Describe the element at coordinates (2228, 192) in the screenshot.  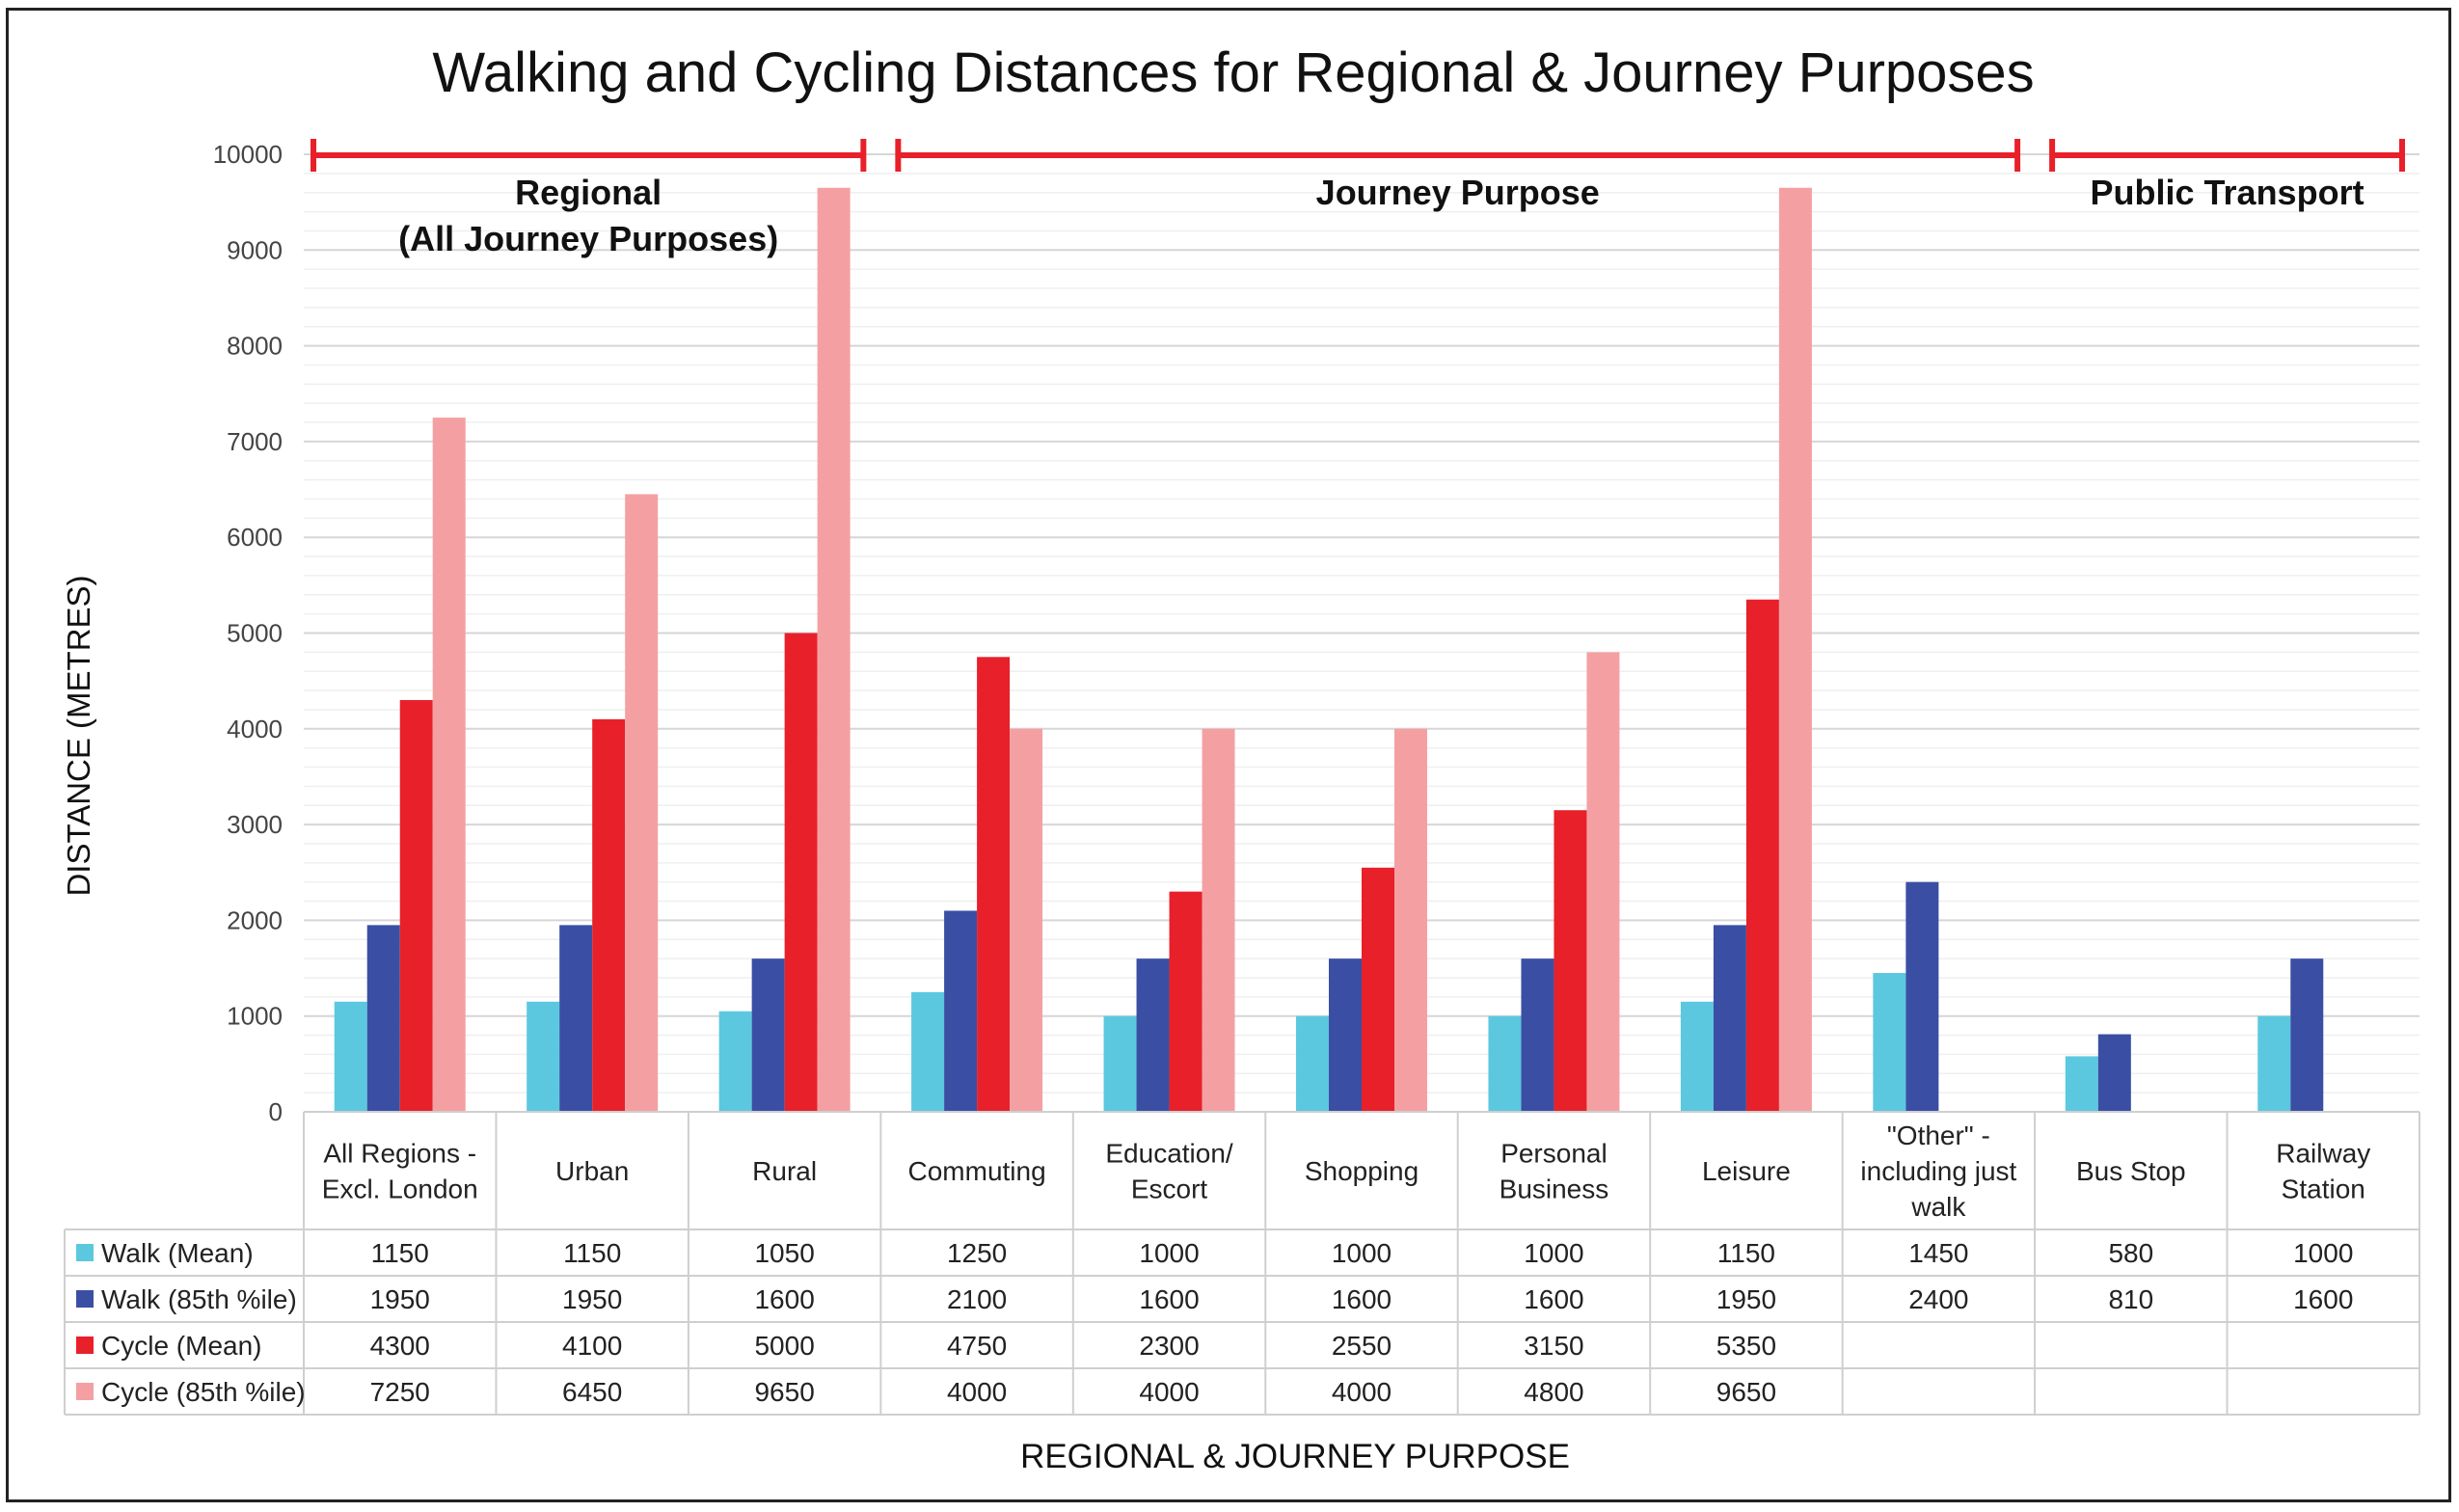
I see `bracket-label: Public Transport` at that location.